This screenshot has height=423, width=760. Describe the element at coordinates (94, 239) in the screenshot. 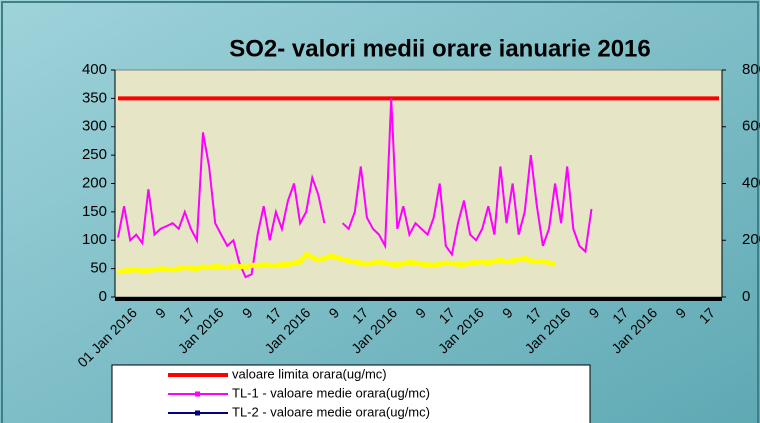

I see `y-tick-label: 100` at that location.